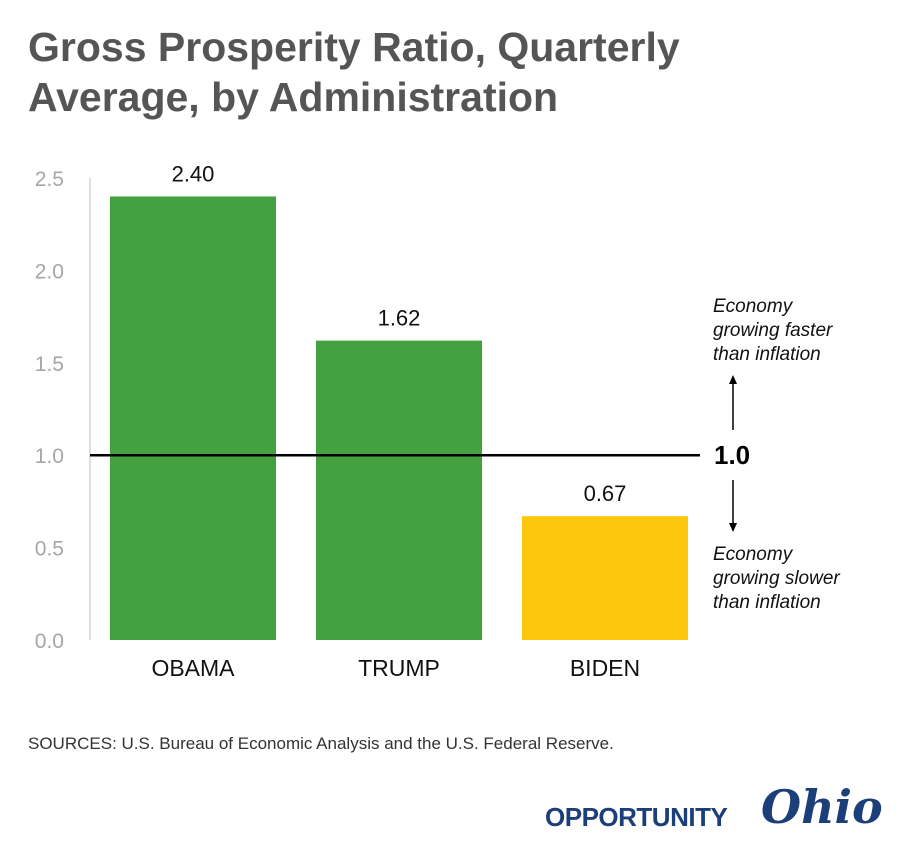  Describe the element at coordinates (753, 554) in the screenshot. I see `annotation-below-line: Economy` at that location.